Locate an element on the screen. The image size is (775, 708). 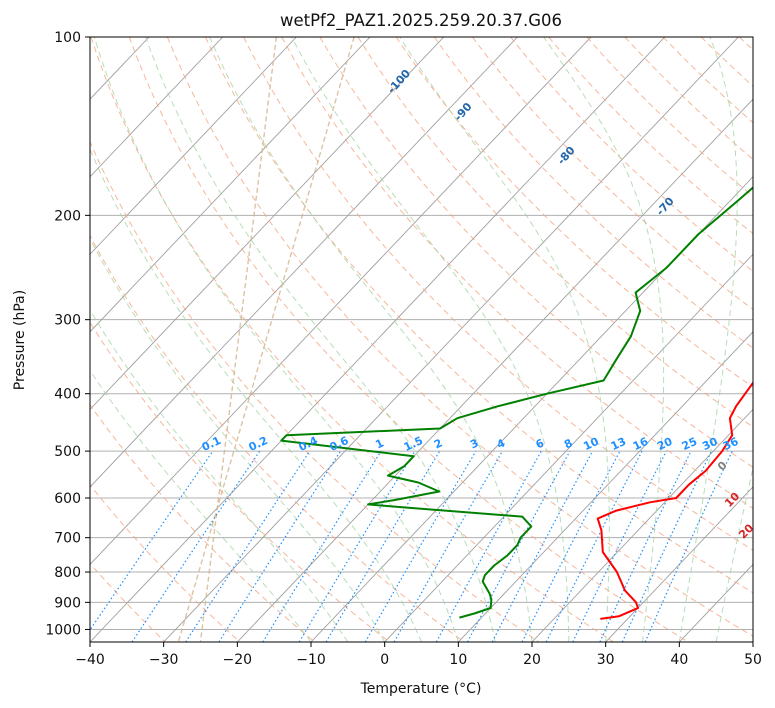
x-tick-label: −30 is located at coordinates (164, 660).